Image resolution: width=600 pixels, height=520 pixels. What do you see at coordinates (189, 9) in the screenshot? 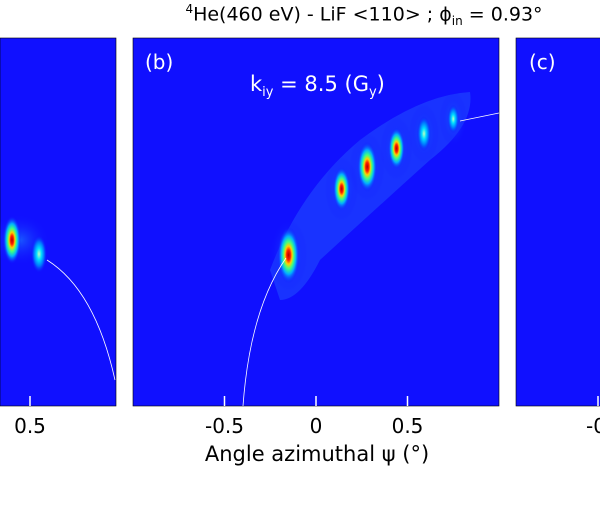
I see `title-isotope-superscript: 4` at bounding box center [189, 9].